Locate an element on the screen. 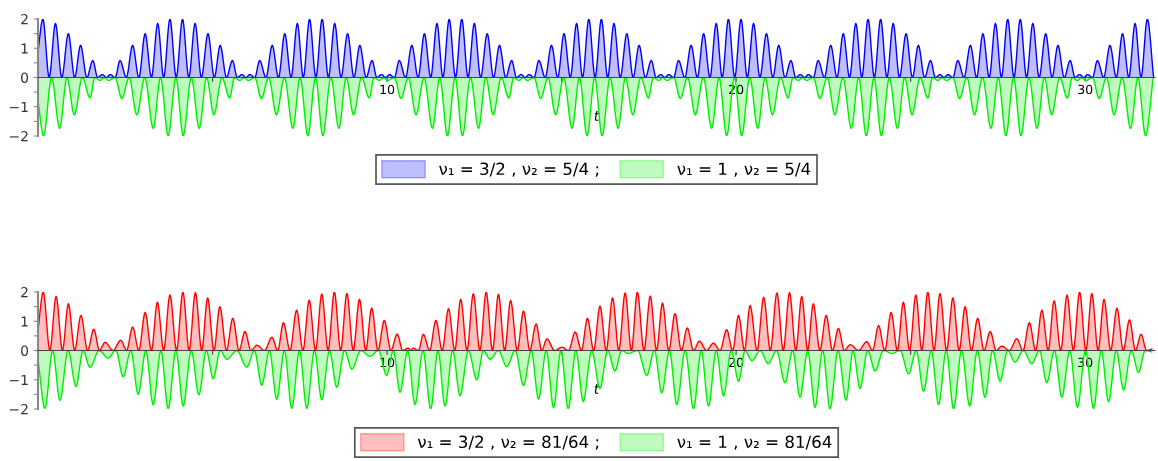  x-tick-label: 10 is located at coordinates (387, 89).